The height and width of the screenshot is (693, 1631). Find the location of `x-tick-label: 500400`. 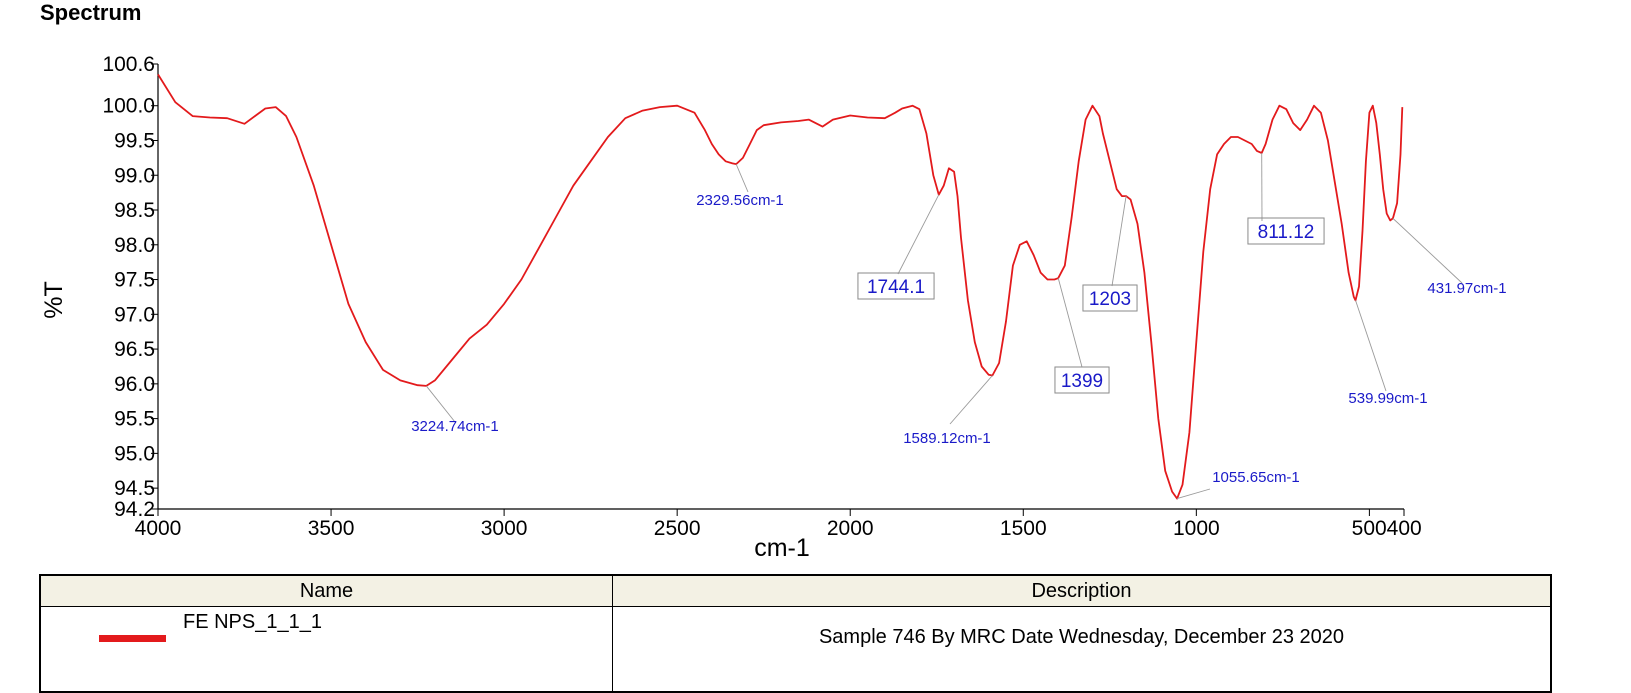

x-tick-label: 500400 is located at coordinates (1387, 528).